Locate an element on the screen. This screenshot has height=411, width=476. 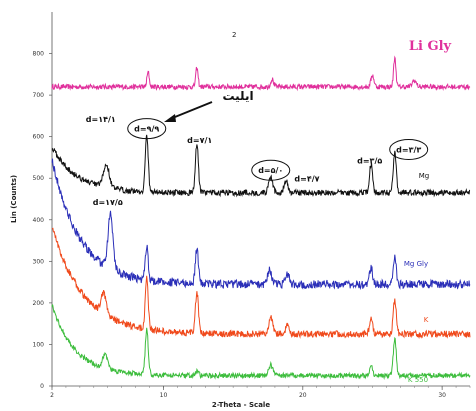
d-spacing-label: d=٧/١ is located at coordinates (199, 140).